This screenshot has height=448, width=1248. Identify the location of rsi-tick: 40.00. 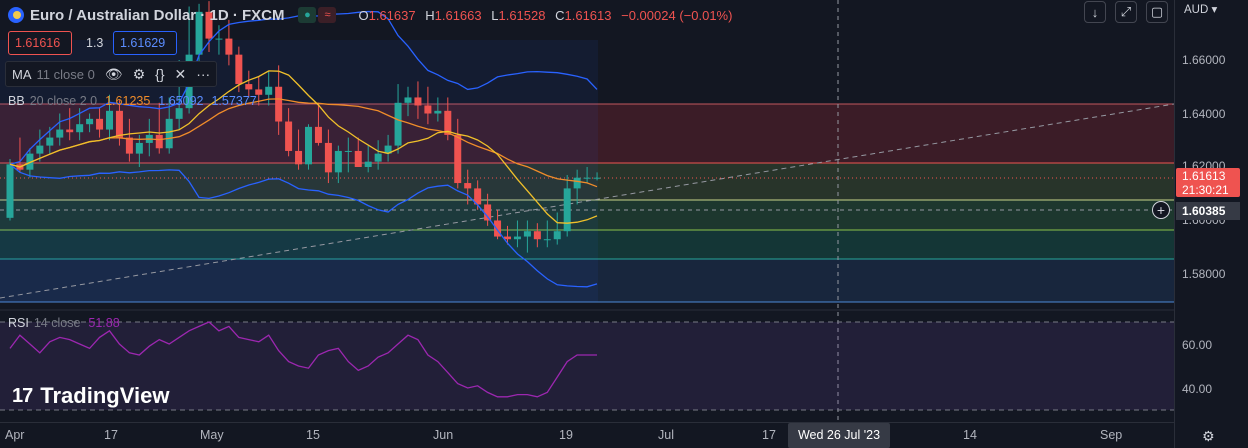
(1197, 389).